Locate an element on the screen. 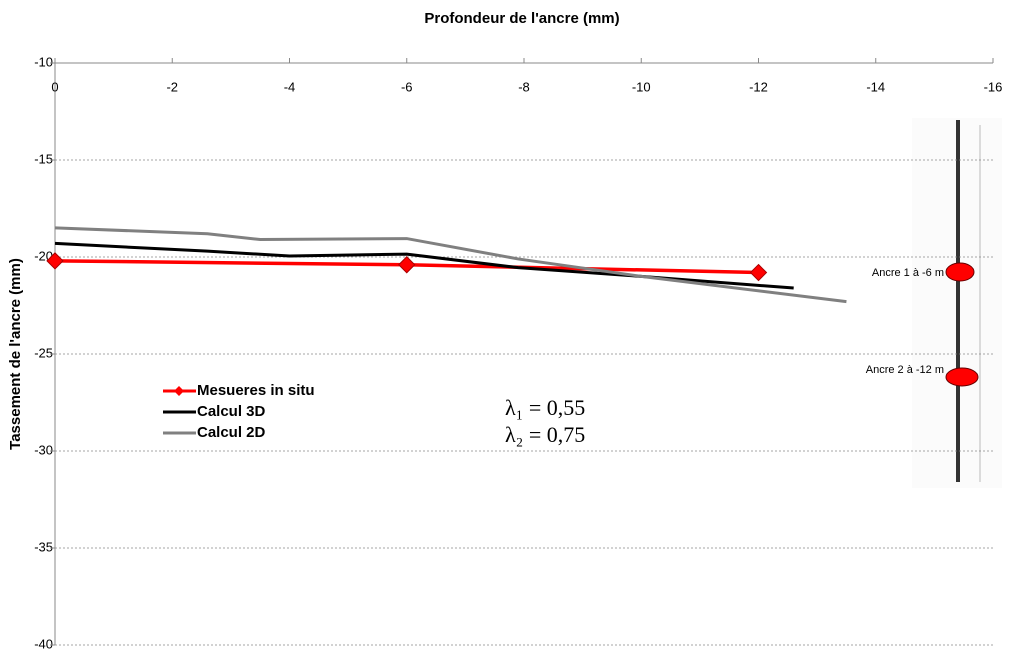 Image resolution: width=1011 pixels, height=655 pixels. y-tick-label: -35 is located at coordinates (43, 546).